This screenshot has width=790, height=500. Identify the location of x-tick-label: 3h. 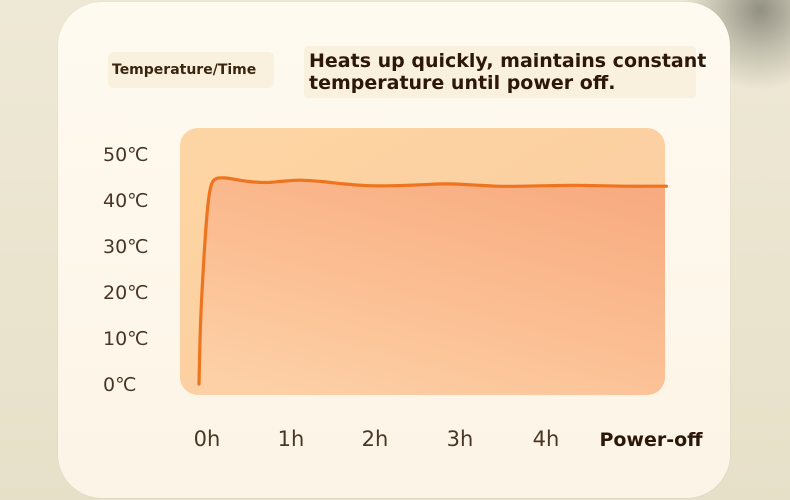
(460, 439).